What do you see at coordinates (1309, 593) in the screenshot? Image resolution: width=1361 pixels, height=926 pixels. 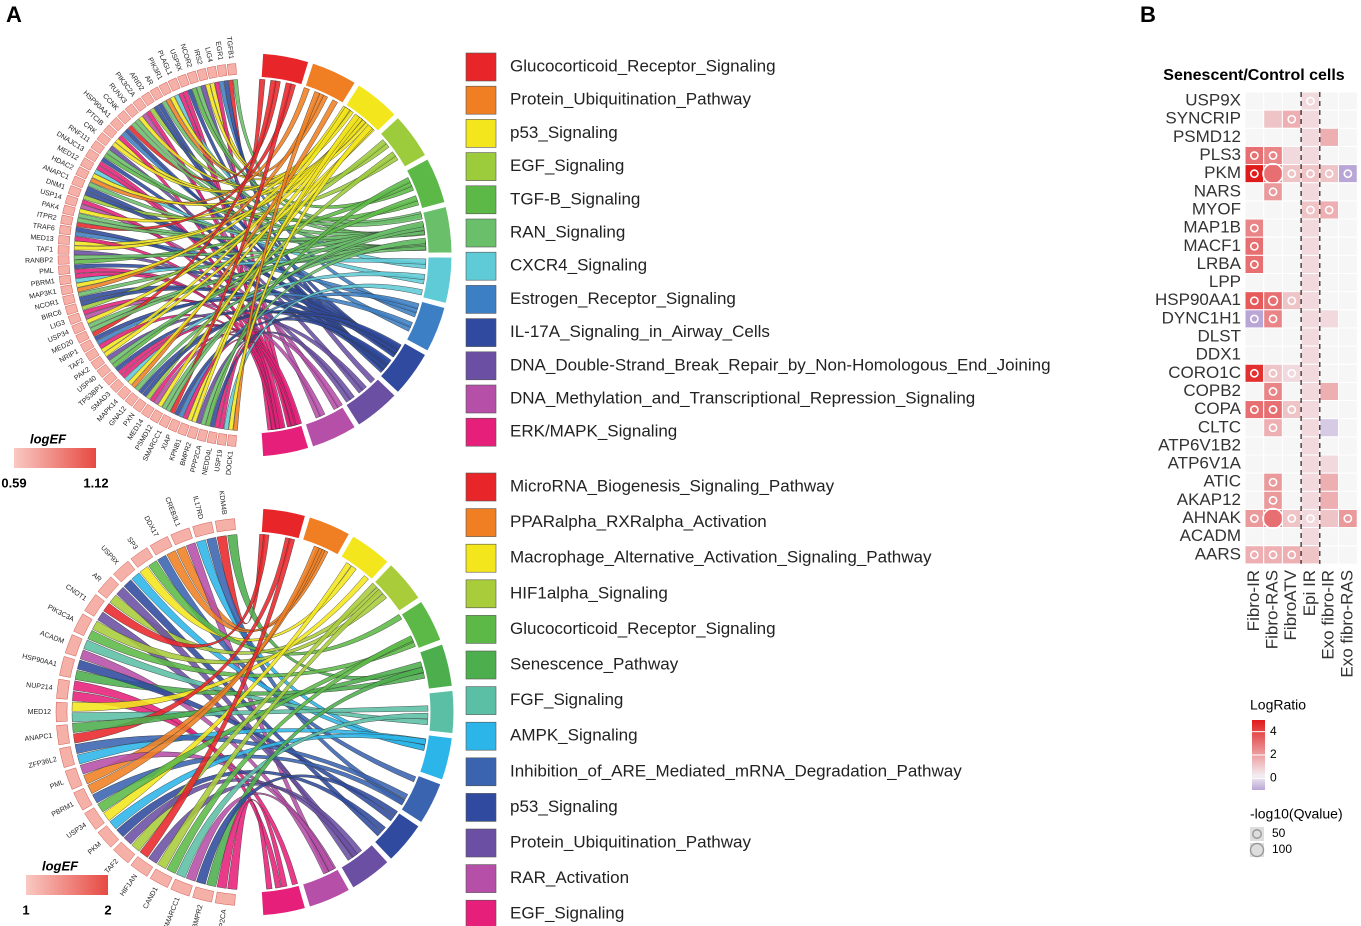 I see `column-label: Epi IR` at bounding box center [1309, 593].